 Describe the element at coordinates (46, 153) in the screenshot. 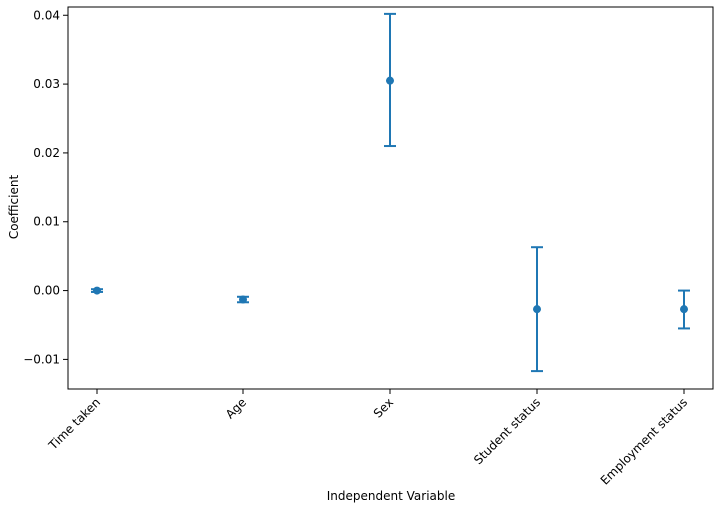

I see `y-tick-label: 0.02` at that location.